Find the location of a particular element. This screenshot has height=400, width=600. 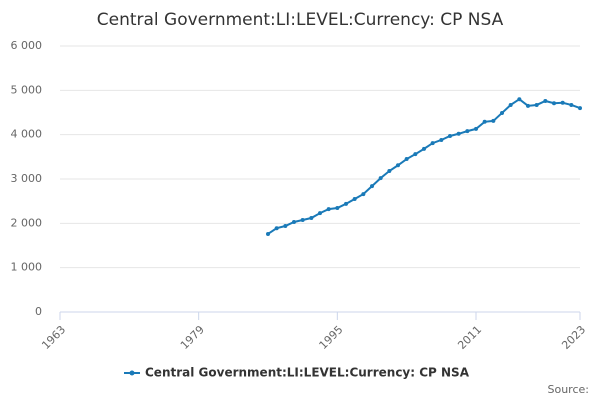

y-tick-label: 5 000 is located at coordinates (27, 89).